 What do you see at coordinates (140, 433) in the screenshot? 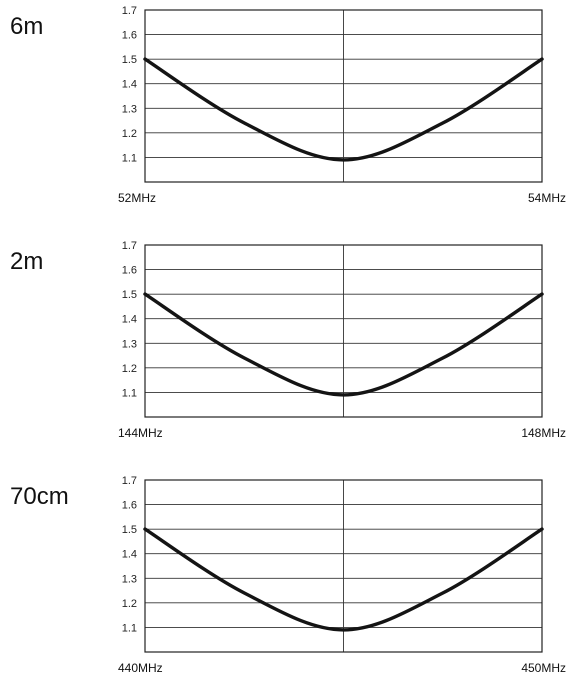
I see `x-tick-label-start: 144MHz` at bounding box center [140, 433].